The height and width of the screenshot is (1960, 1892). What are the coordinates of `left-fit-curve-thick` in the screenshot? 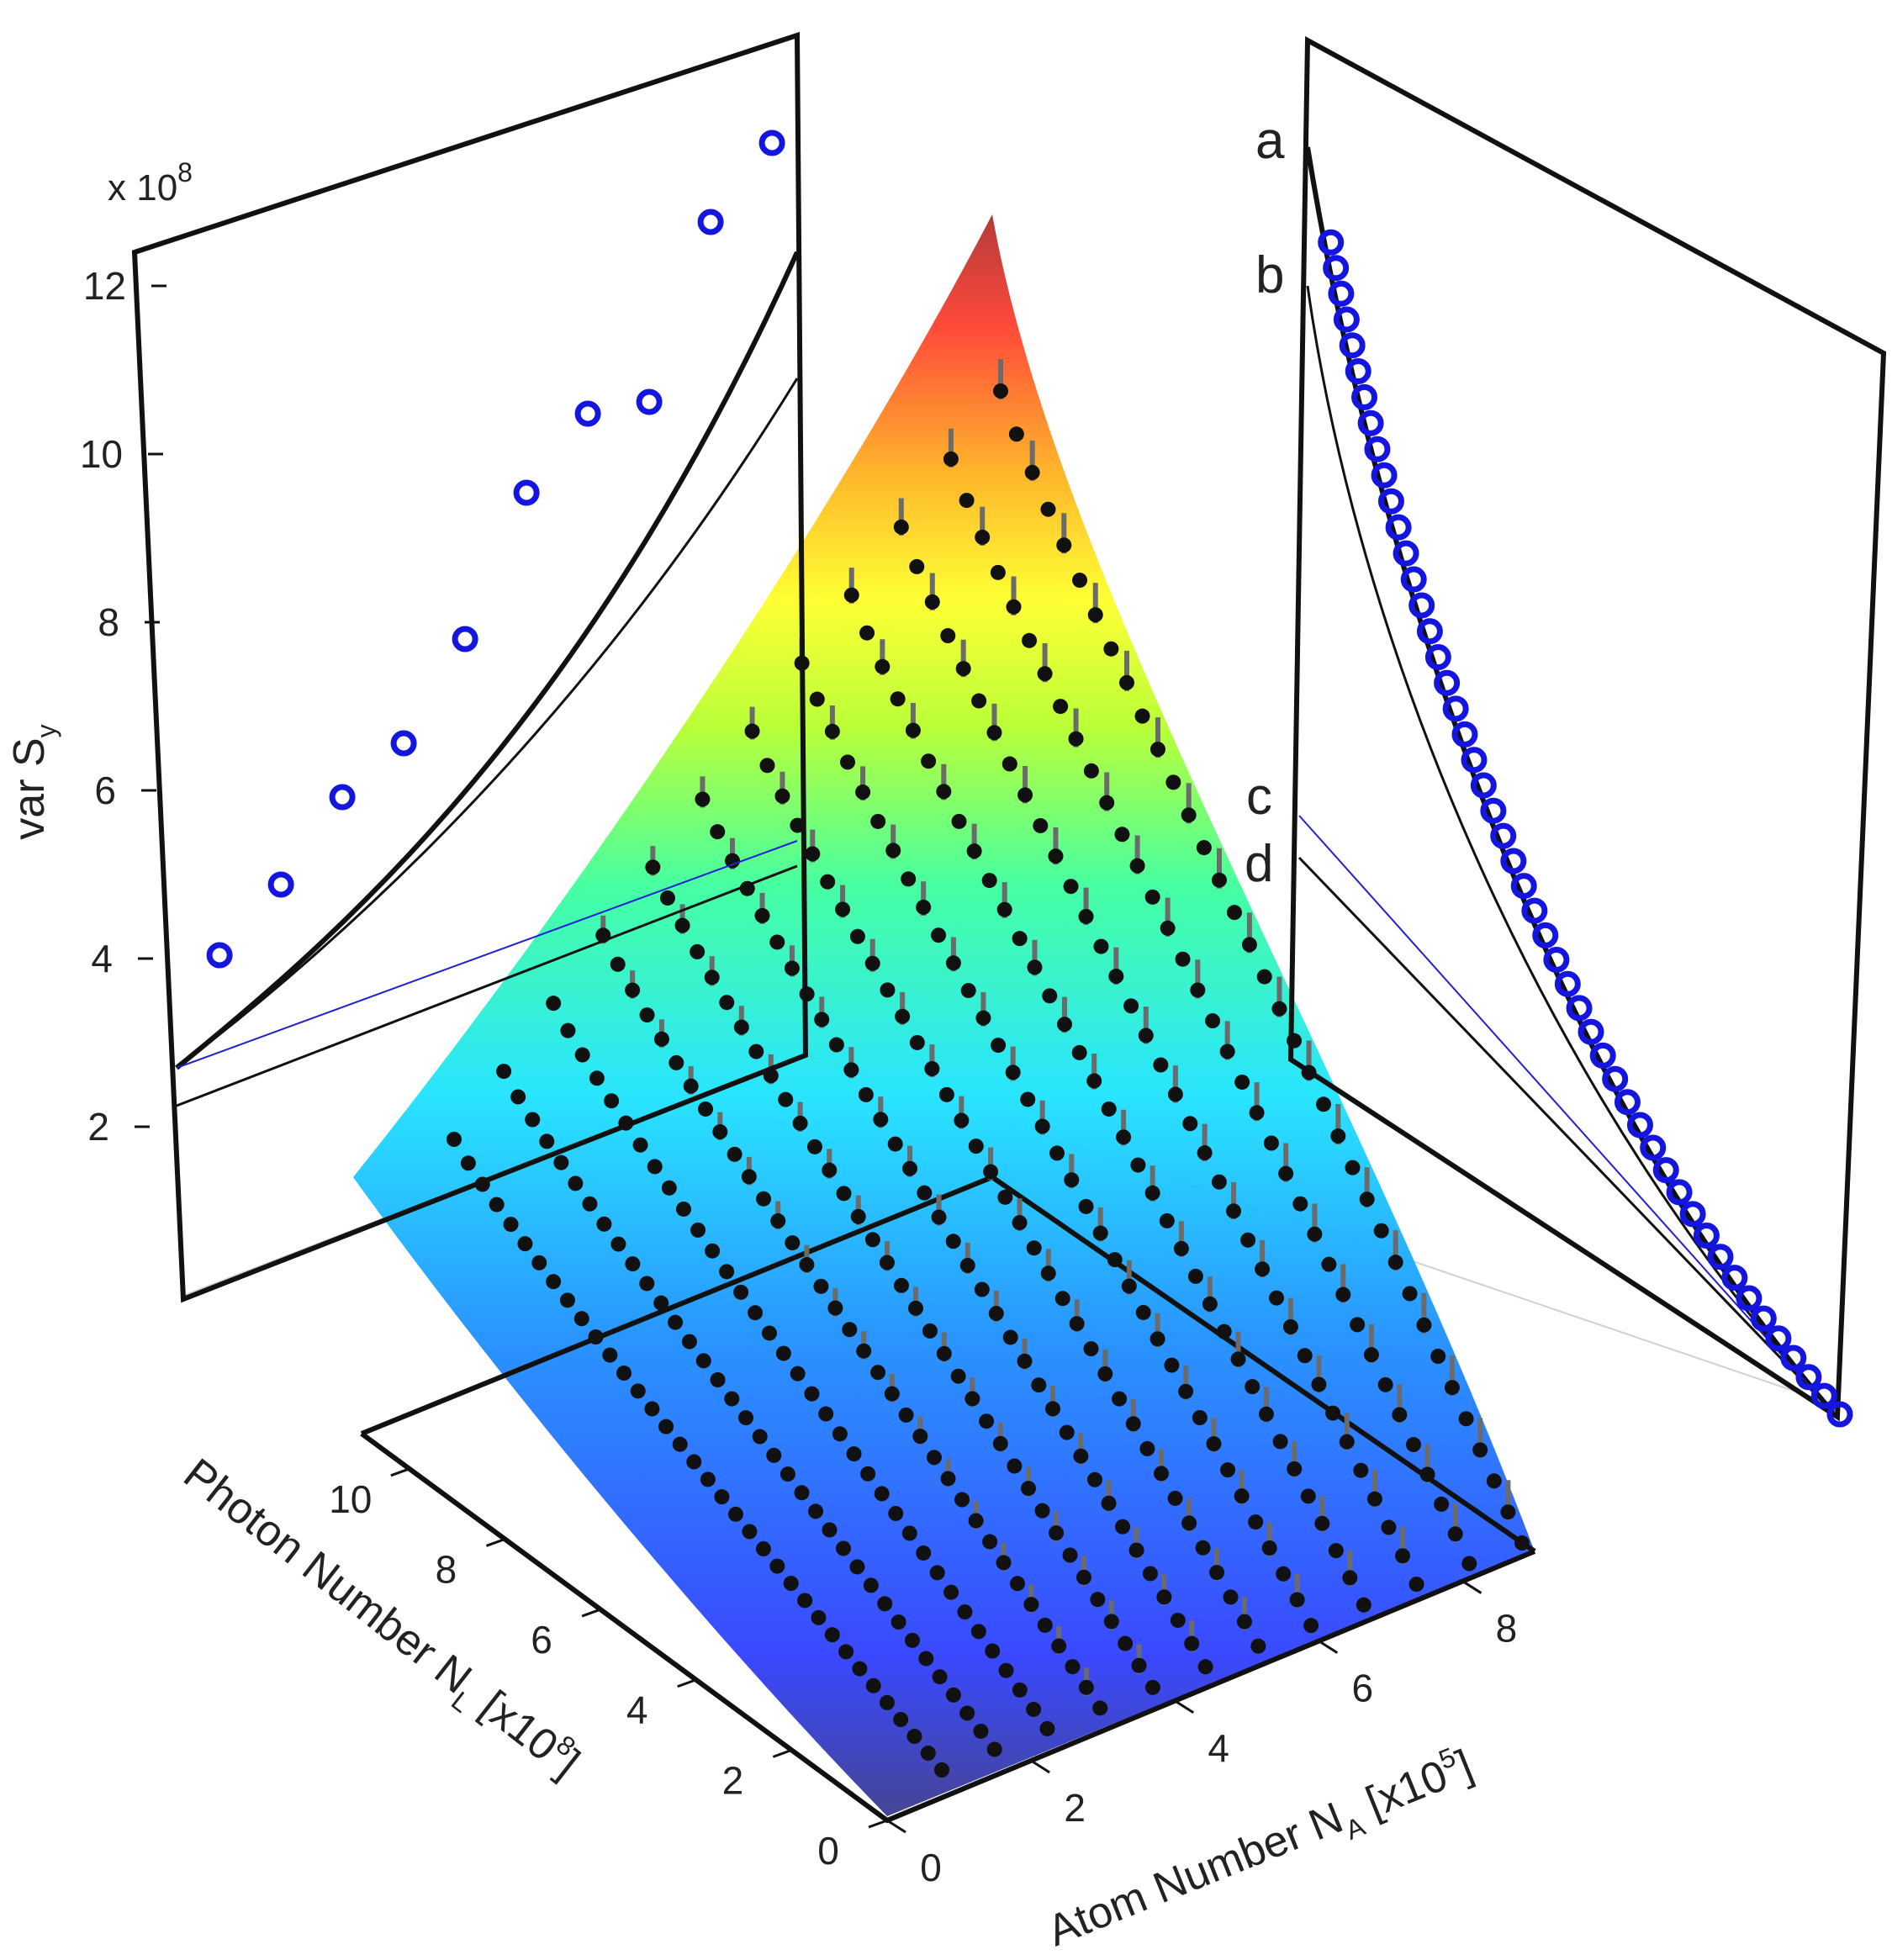 It's located at (488, 660).